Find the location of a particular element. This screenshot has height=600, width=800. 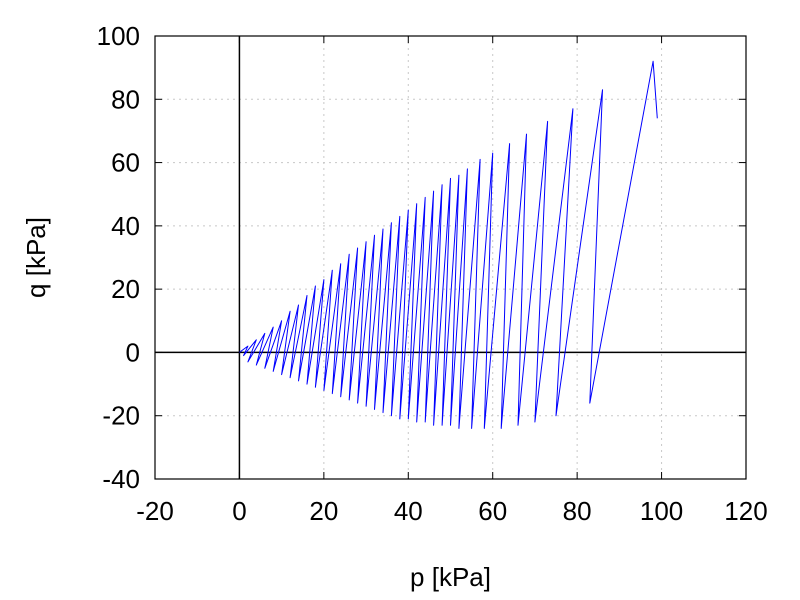

x-tick-label: 0 is located at coordinates (239, 511).